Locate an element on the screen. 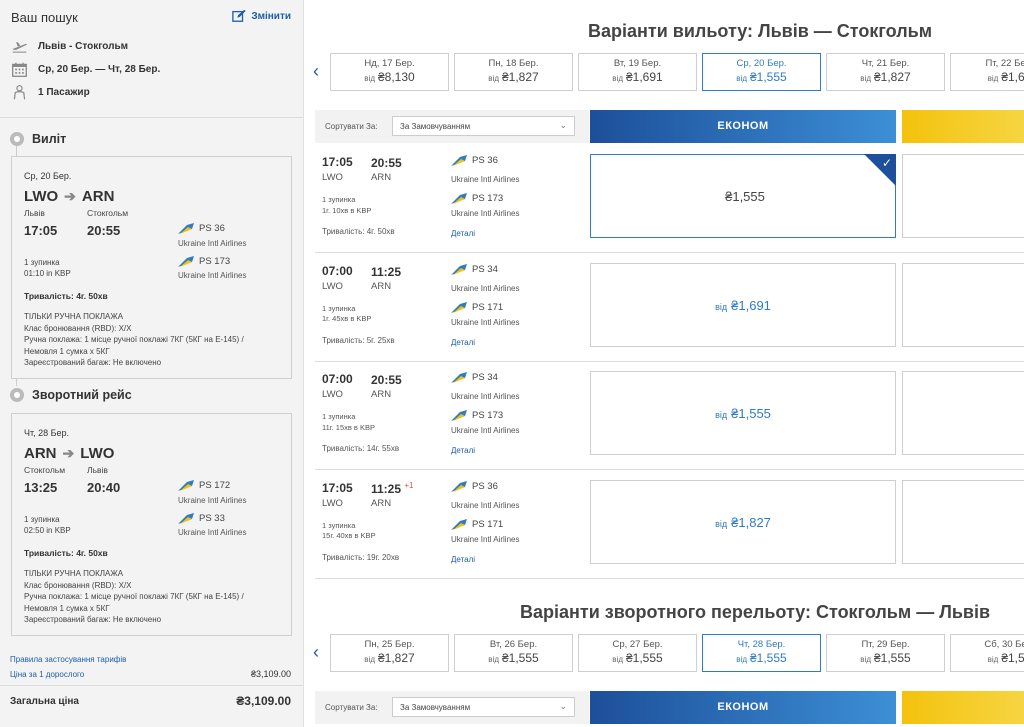 The width and height of the screenshot is (1024, 727). price-per-adult-label: Ціна за 1 дорослого is located at coordinates (47, 674).